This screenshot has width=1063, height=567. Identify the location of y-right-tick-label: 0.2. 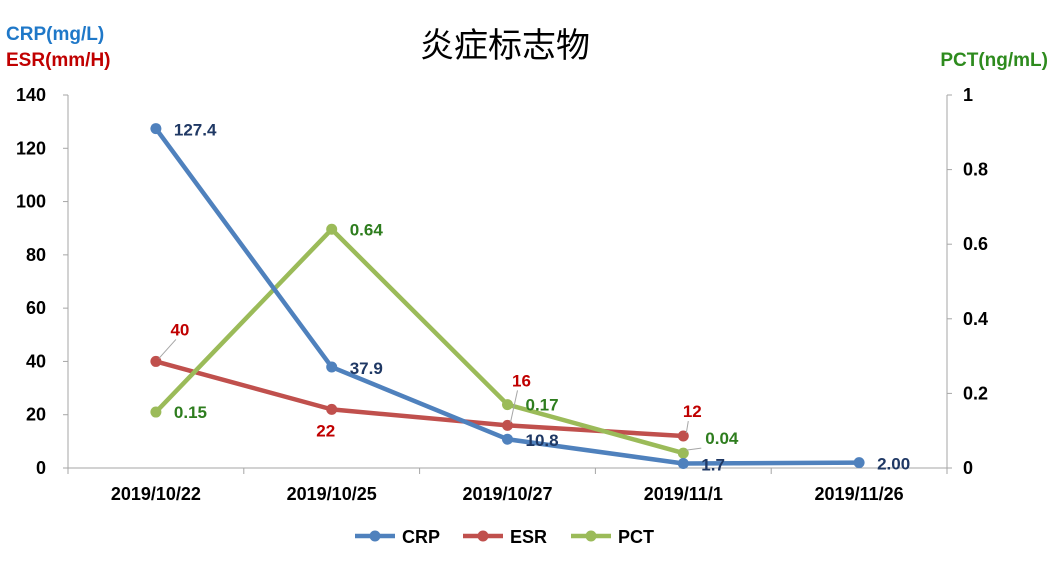
(975, 393).